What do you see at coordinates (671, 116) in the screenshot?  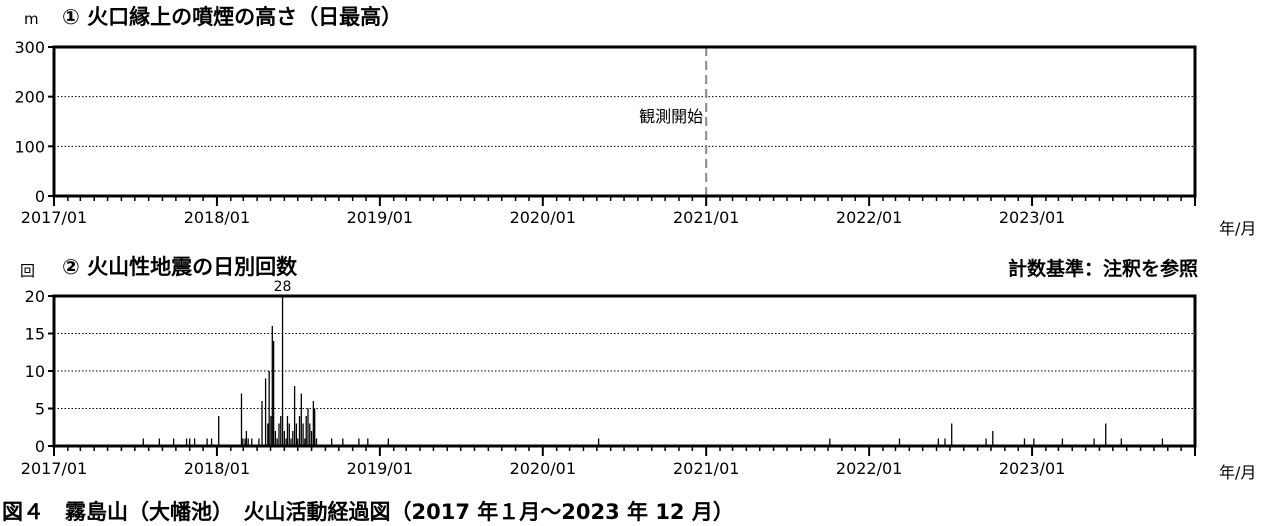 I see `observation-start-label: 観測開始` at bounding box center [671, 116].